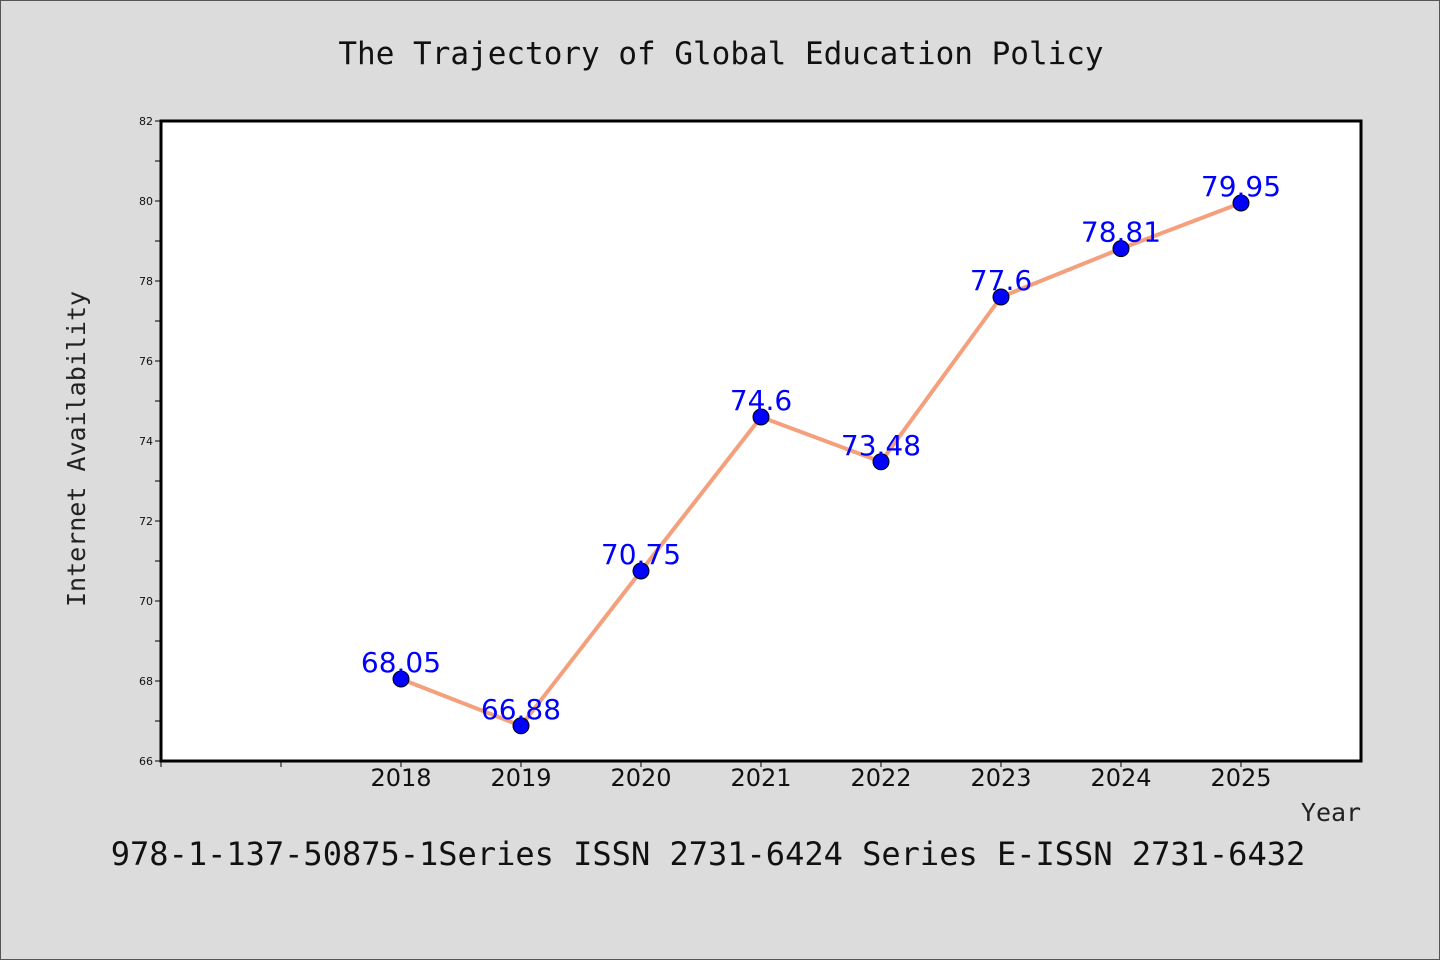  What do you see at coordinates (76, 449) in the screenshot?
I see `y-axis-label: Internet Availability` at bounding box center [76, 449].